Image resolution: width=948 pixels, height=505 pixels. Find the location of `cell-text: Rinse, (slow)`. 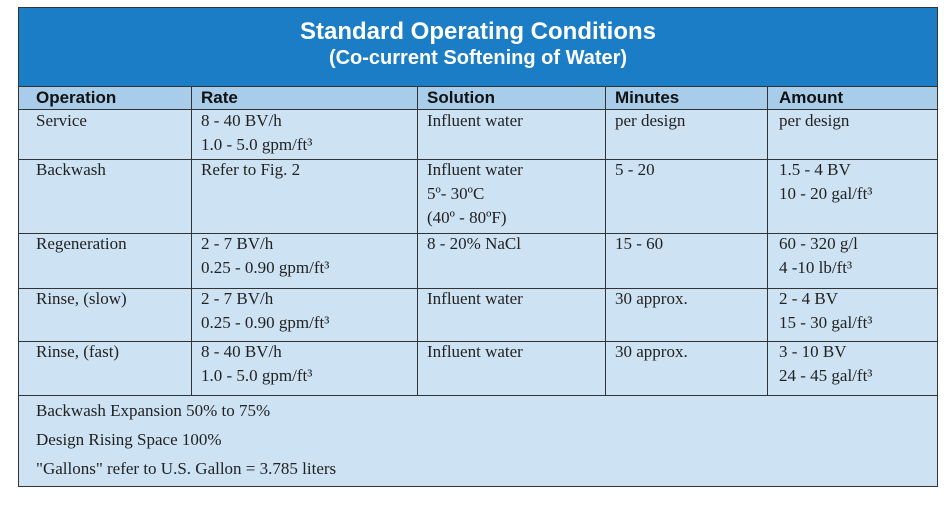

cell-text: Rinse, (slow) is located at coordinates (81, 298).